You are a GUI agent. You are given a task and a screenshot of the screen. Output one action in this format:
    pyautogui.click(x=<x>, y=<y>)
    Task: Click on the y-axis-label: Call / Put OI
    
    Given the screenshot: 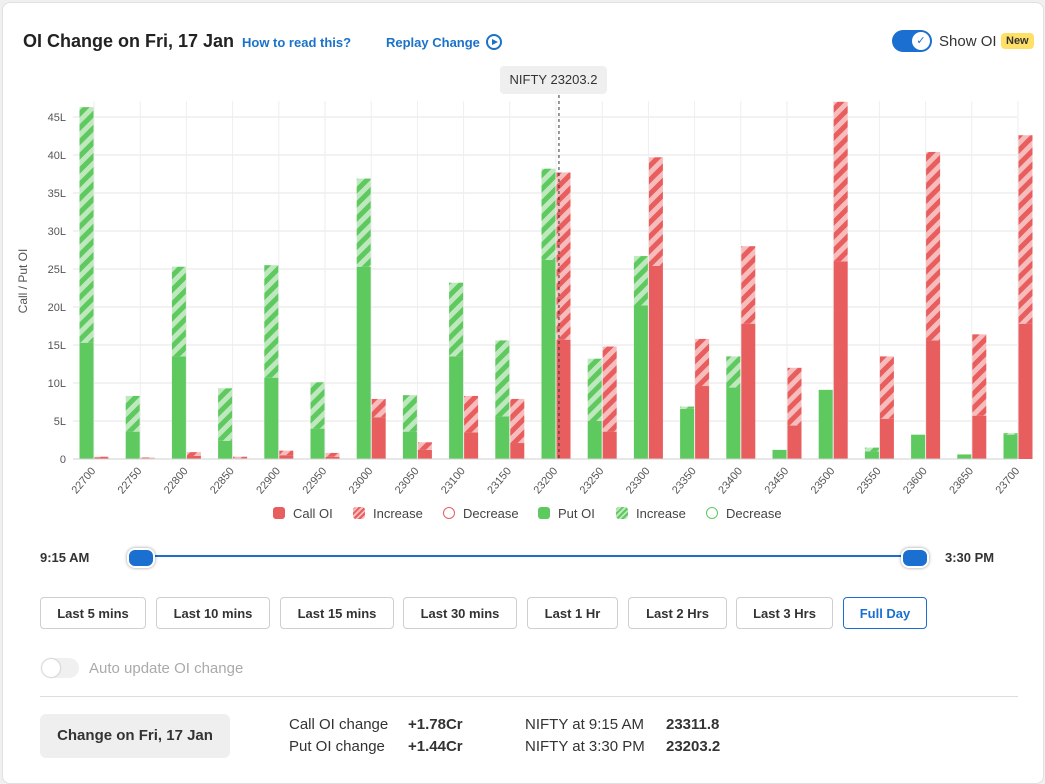 What is the action you would take?
    pyautogui.click(x=23, y=281)
    